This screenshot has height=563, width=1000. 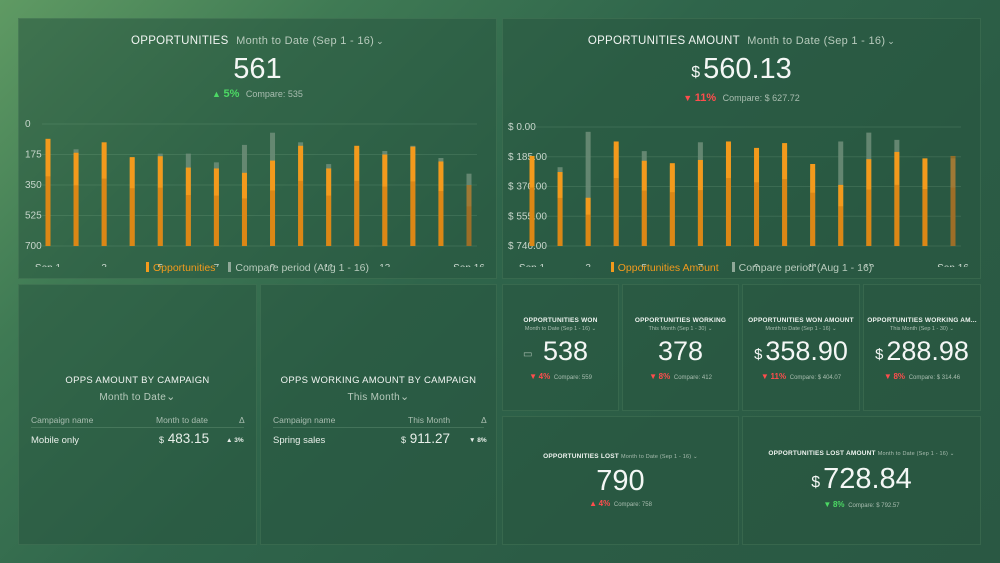 I want to click on y-tick-label: 0, so click(x=28, y=124).